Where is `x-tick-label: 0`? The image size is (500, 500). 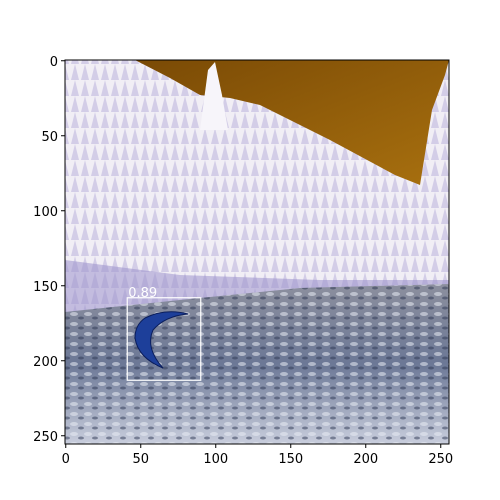
x-tick-label: 0 is located at coordinates (66, 459).